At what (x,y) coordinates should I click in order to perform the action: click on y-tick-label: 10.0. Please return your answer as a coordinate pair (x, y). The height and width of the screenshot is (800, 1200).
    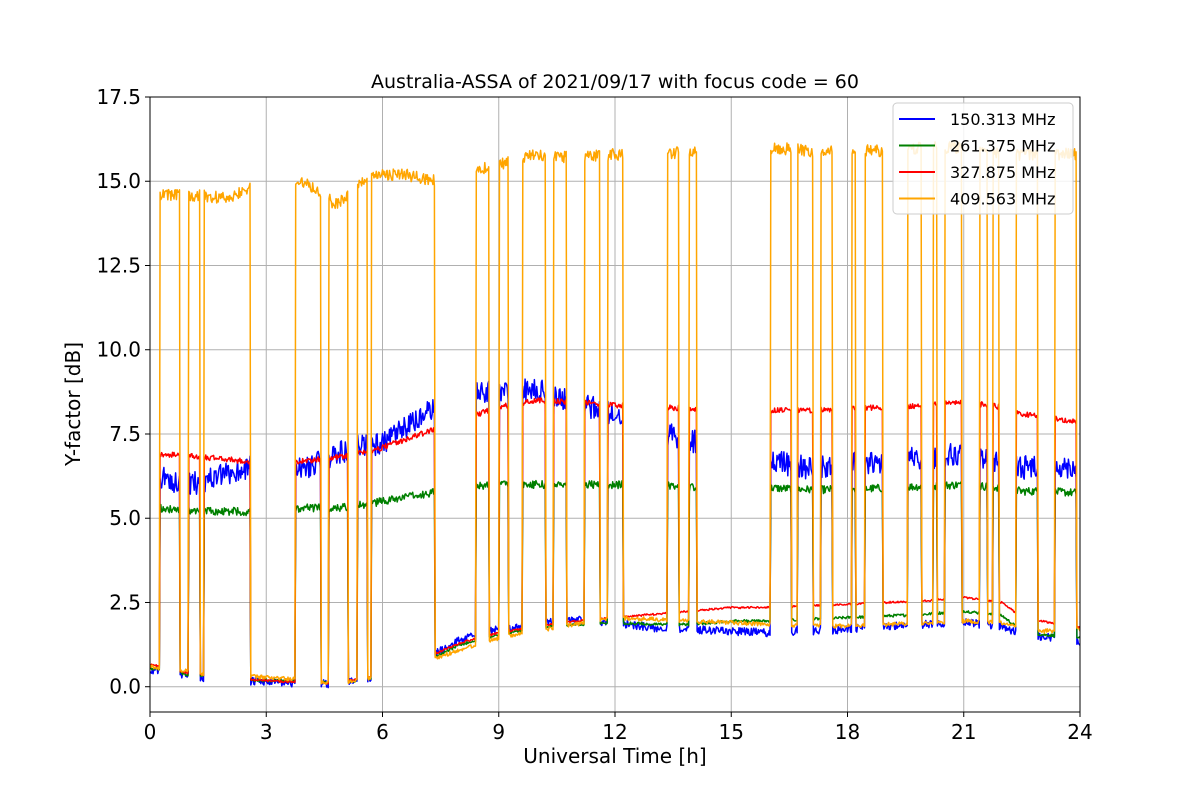
    Looking at the image, I should click on (118, 350).